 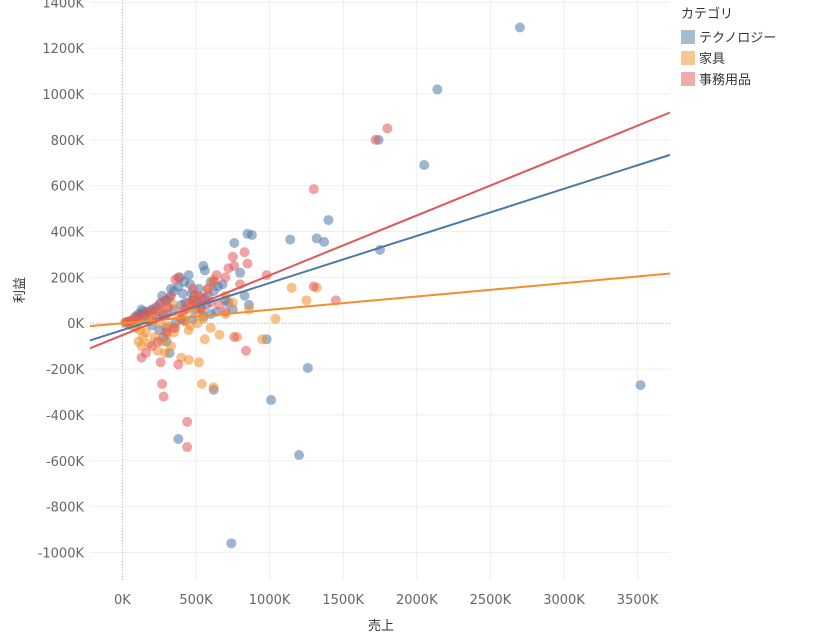 What do you see at coordinates (638, 600) in the screenshot?
I see `x-tick-label: 3500K` at bounding box center [638, 600].